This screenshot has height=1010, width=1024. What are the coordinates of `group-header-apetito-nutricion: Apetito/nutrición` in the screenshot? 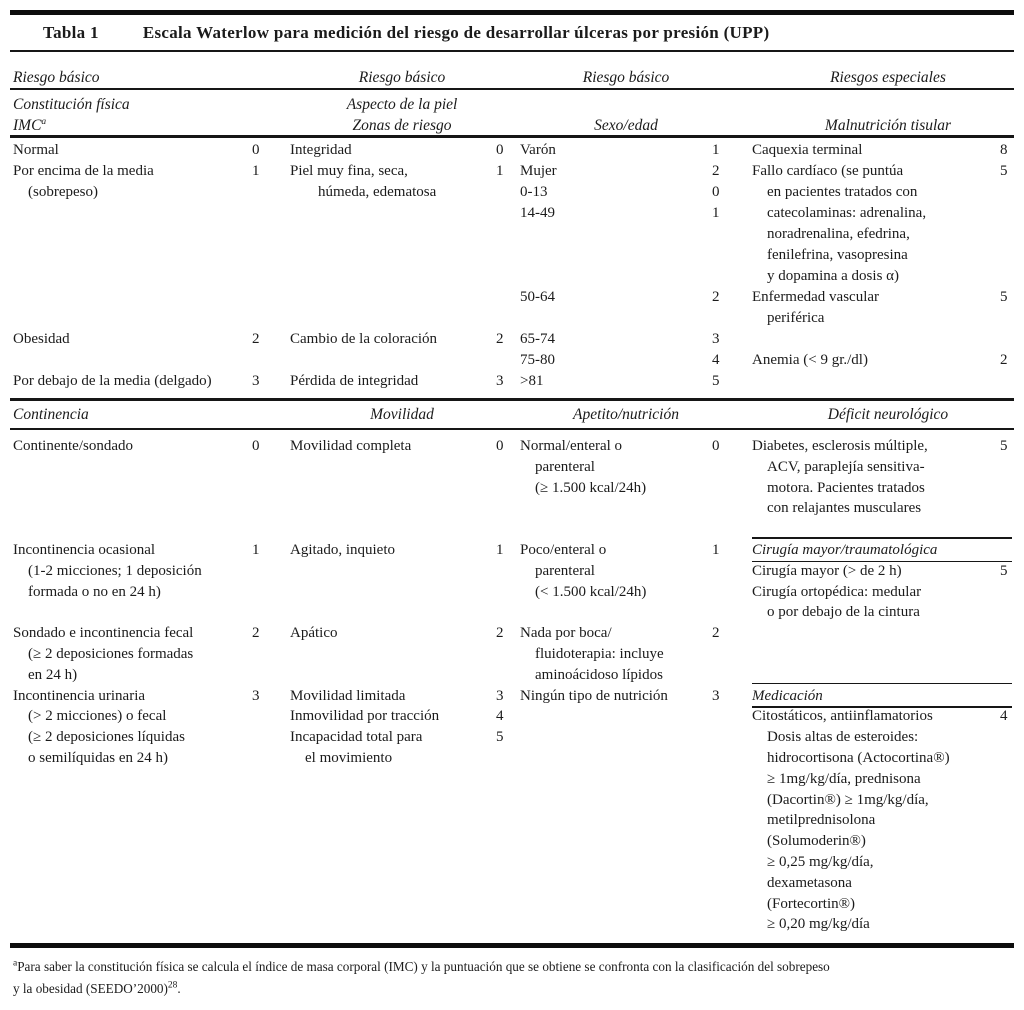 It's located at (626, 414).